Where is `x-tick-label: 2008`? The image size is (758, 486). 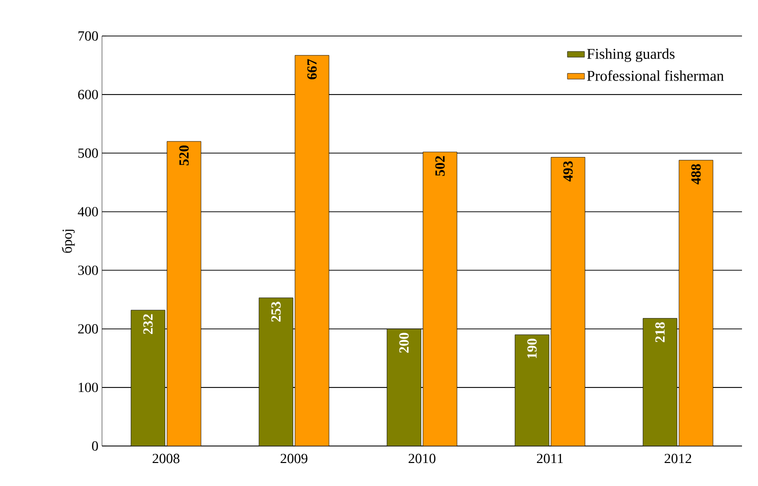
x-tick-label: 2008 is located at coordinates (166, 459).